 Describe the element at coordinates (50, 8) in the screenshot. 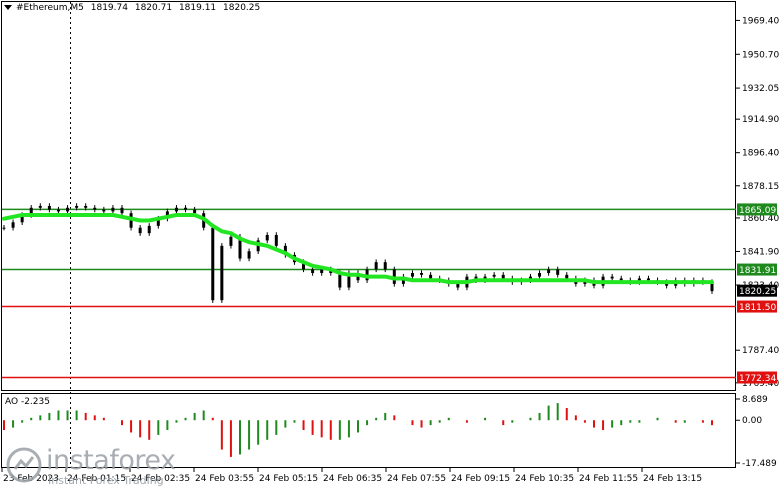

I see `symbol-label: #Ethereum,M5` at that location.